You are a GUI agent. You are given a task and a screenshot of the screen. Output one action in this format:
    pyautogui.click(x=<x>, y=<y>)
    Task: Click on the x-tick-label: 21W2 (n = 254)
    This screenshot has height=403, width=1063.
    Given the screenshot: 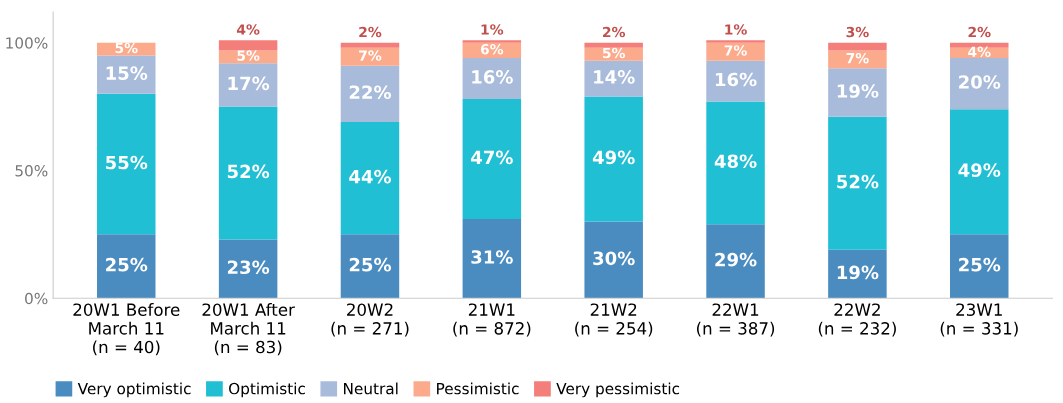 What is the action you would take?
    pyautogui.click(x=614, y=320)
    